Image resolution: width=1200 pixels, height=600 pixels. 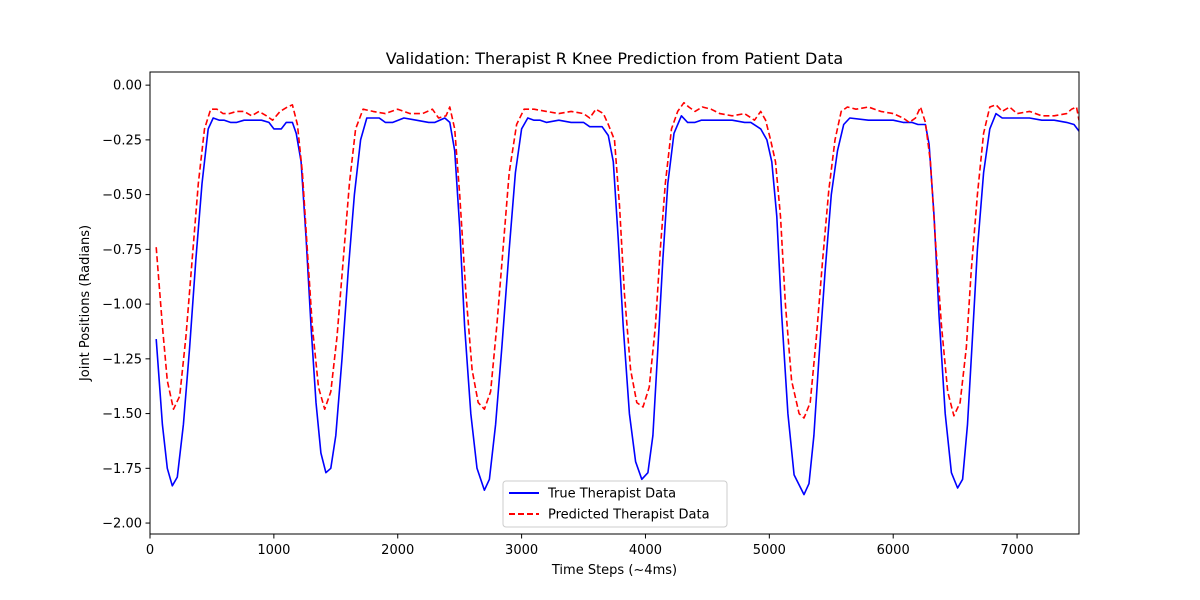 What do you see at coordinates (150, 550) in the screenshot?
I see `x-tick-label: 0` at bounding box center [150, 550].